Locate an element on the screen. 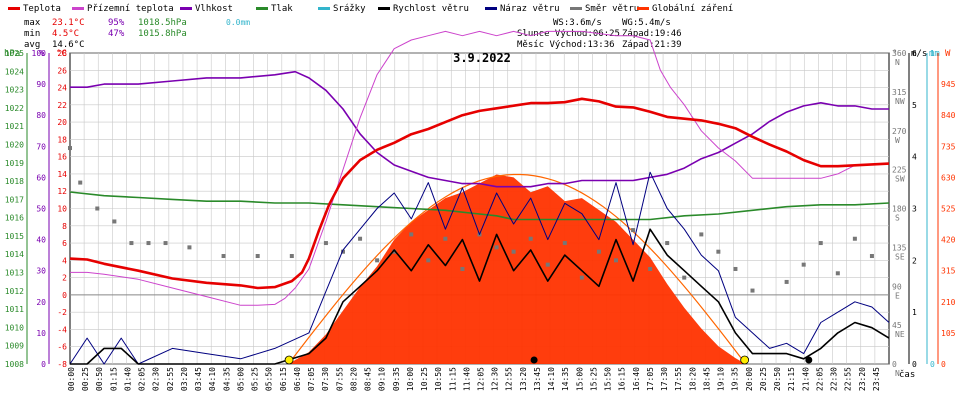 Image resolution: width=966 pixels, height=400 pixels. y-tick-radiation_w: 945 is located at coordinates (948, 84).